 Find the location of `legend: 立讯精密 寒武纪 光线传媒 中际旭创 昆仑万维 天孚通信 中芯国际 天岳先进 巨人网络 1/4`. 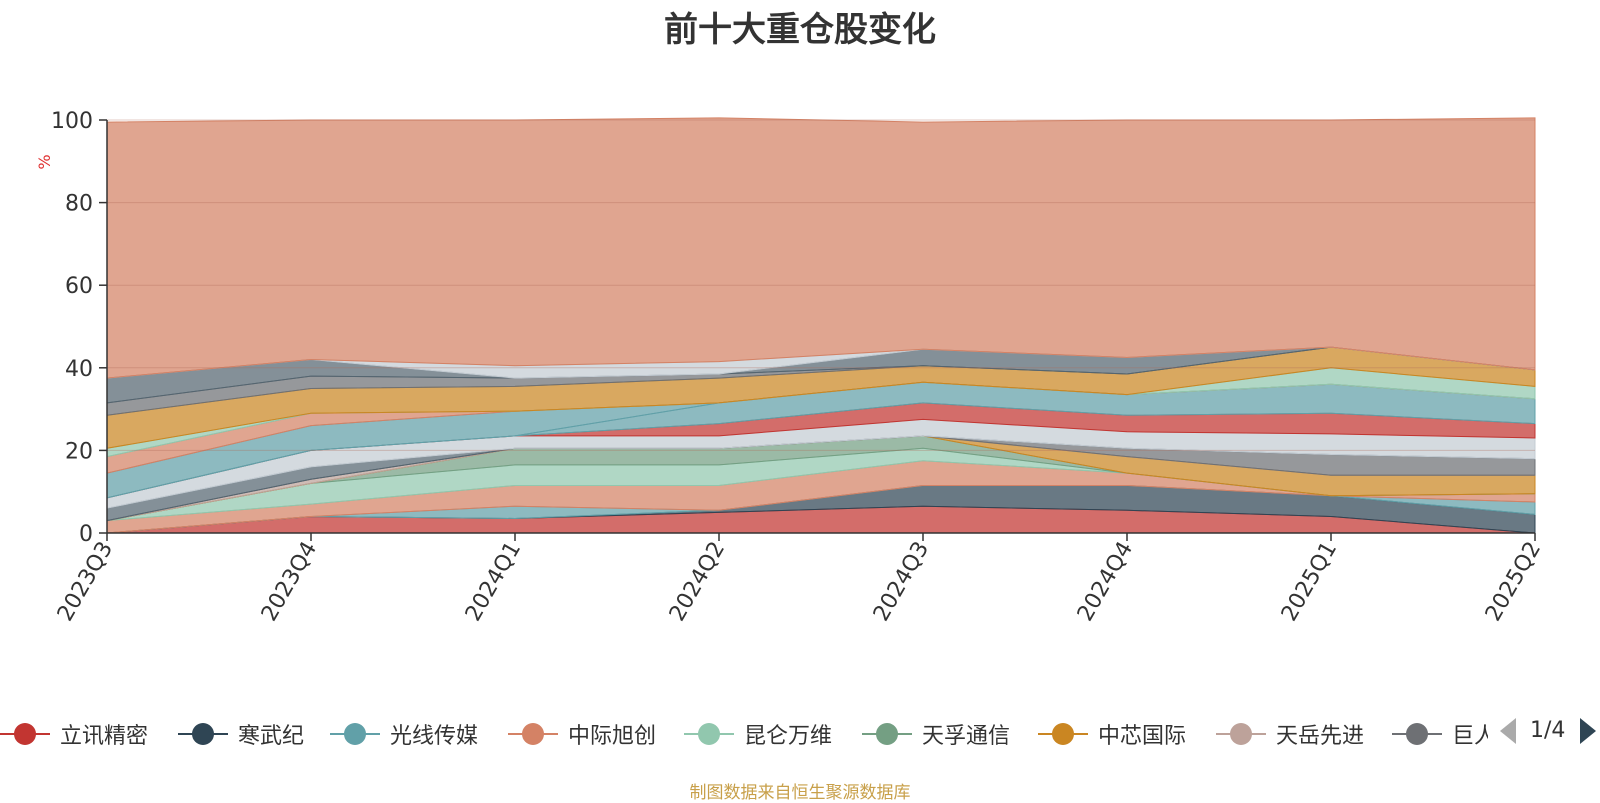

legend: 立讯精密 寒武纪 光线传媒 中际旭创 昆仑万维 天孚通信 中芯国际 天岳先进 巨人网络 1/4 is located at coordinates (800, 734).